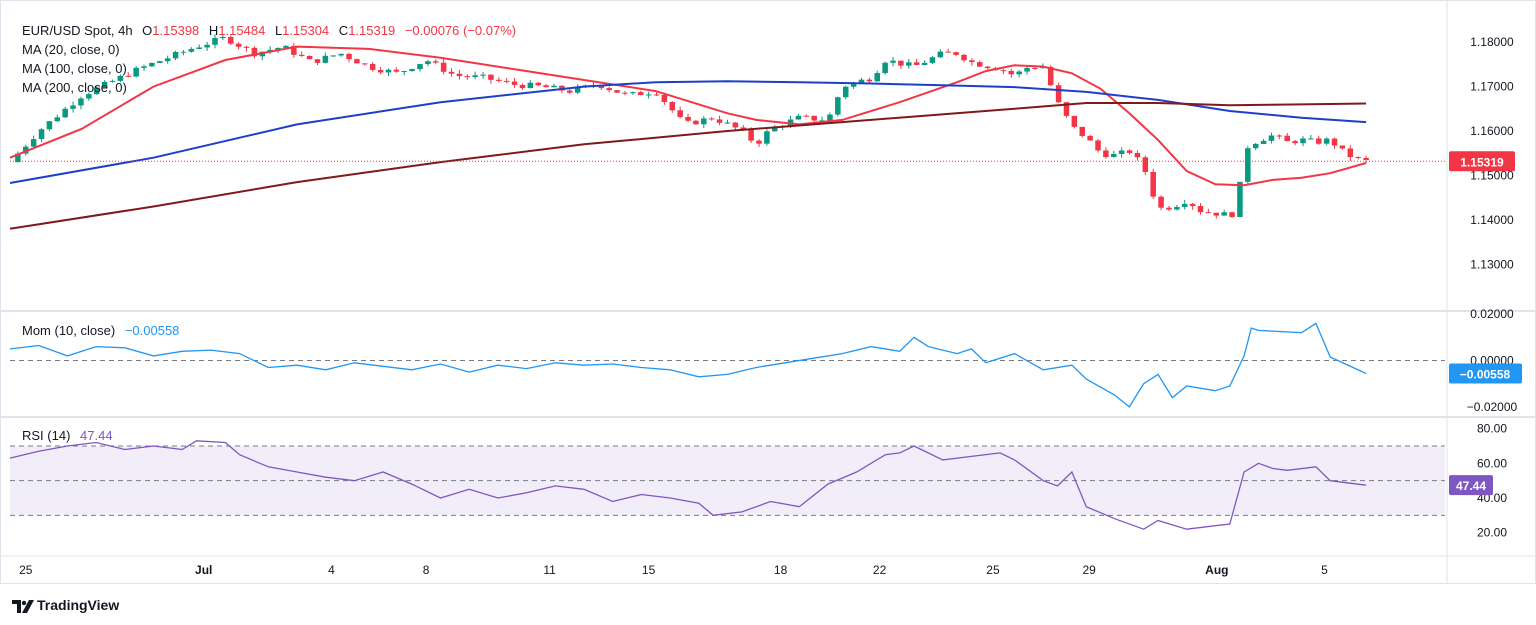 This screenshot has width=1536, height=625. What do you see at coordinates (1485, 374) in the screenshot?
I see `momentum-last-label: −0.00558` at bounding box center [1485, 374].